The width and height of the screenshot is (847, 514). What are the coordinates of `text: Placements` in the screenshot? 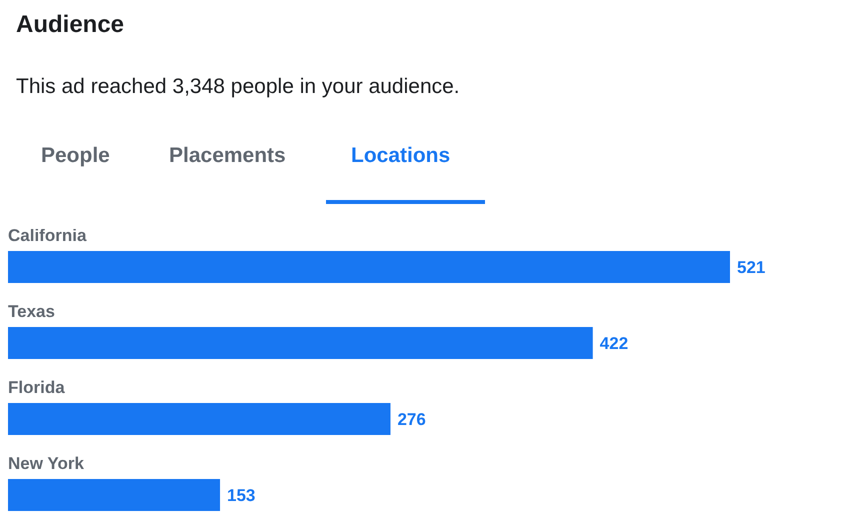 It's located at (227, 156).